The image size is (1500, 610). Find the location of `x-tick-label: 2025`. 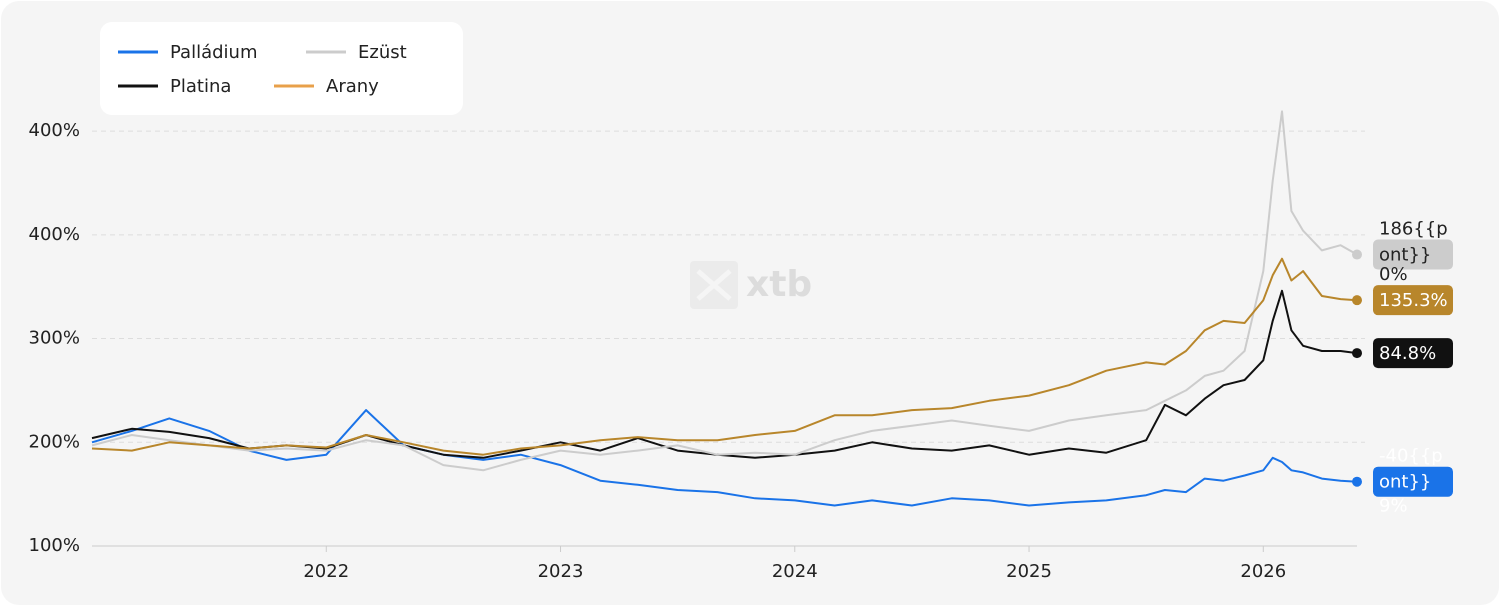

x-tick-label: 2025 is located at coordinates (1029, 571).